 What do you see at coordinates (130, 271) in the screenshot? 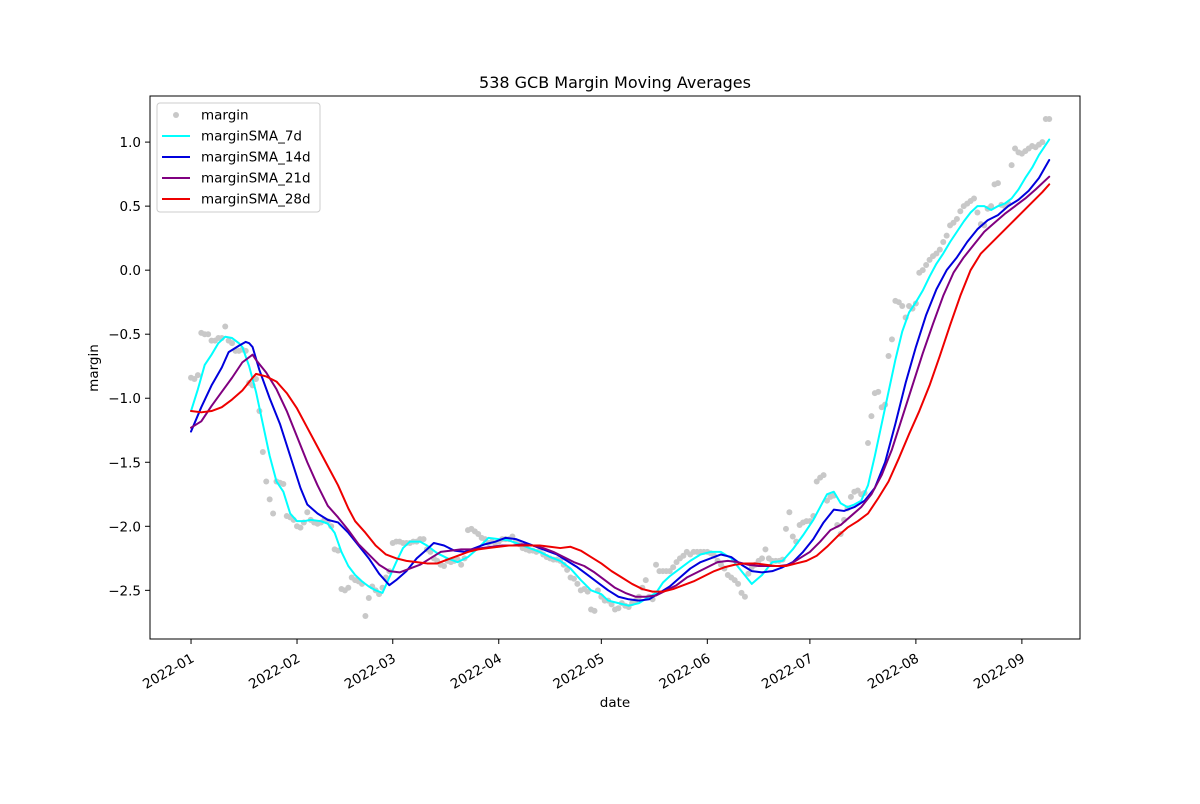
I see `y-tick-label: 0.0` at bounding box center [130, 271].